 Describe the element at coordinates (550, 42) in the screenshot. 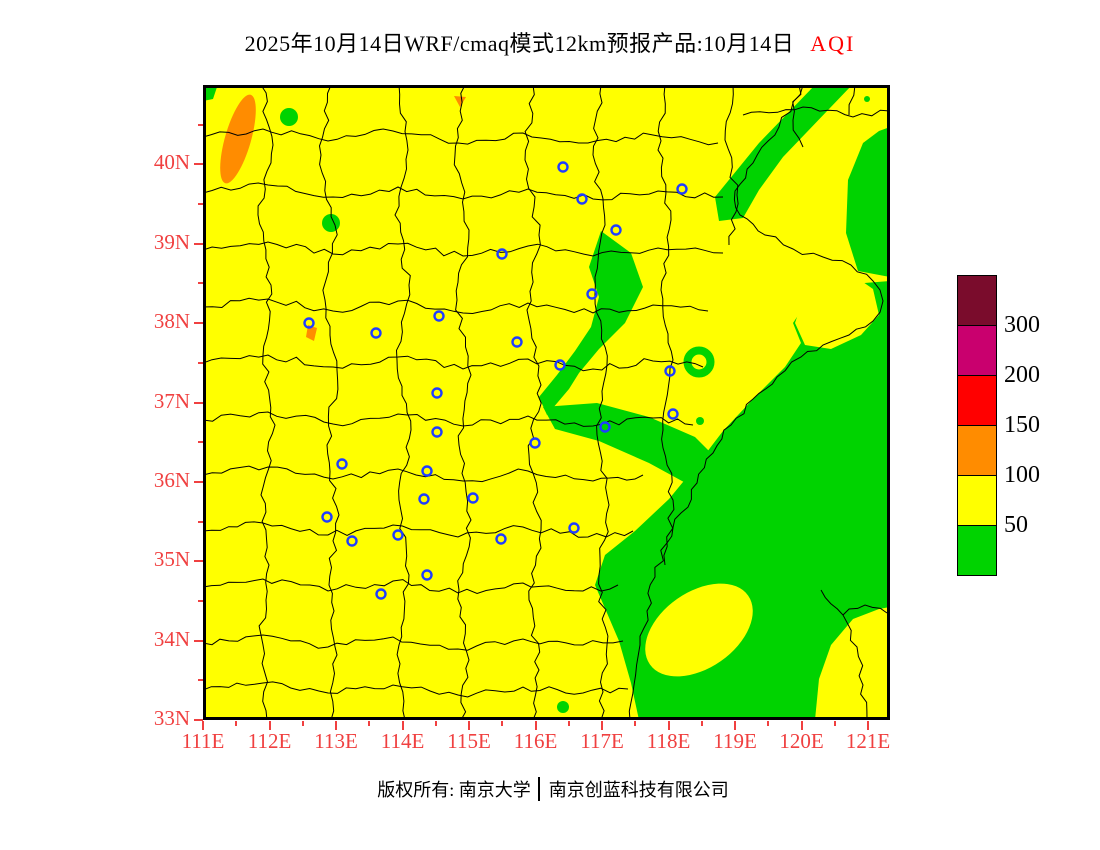

I see `page-title: 2025年10月14日WRF/cmaq模式12km预报产品:10月14日 AQI` at that location.